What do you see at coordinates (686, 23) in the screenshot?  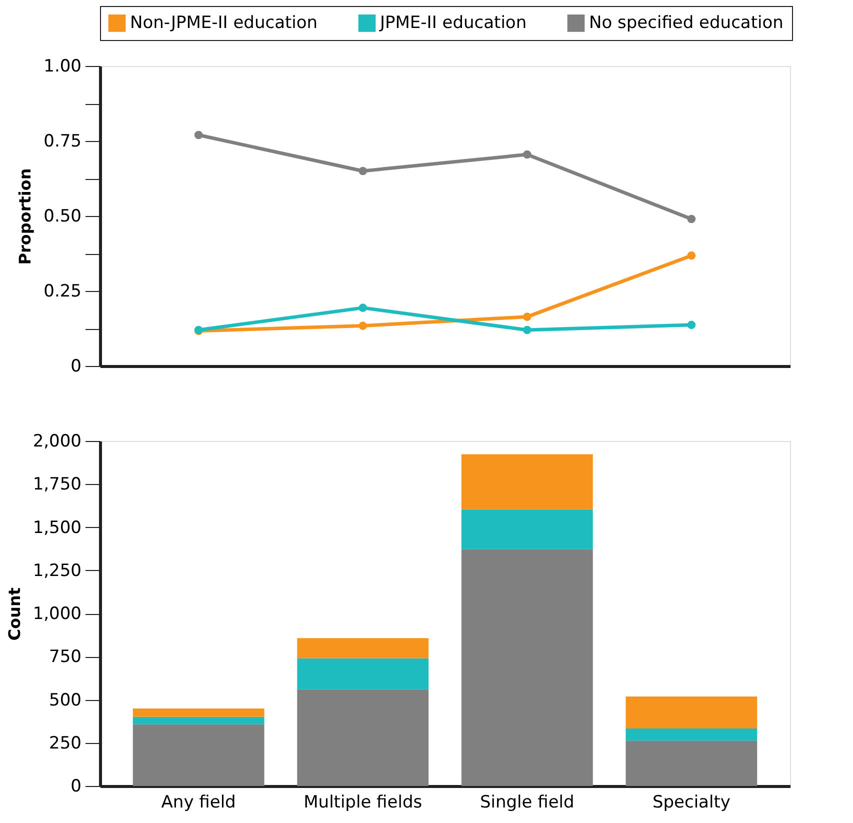 I see `legend-label: No specified education` at bounding box center [686, 23].